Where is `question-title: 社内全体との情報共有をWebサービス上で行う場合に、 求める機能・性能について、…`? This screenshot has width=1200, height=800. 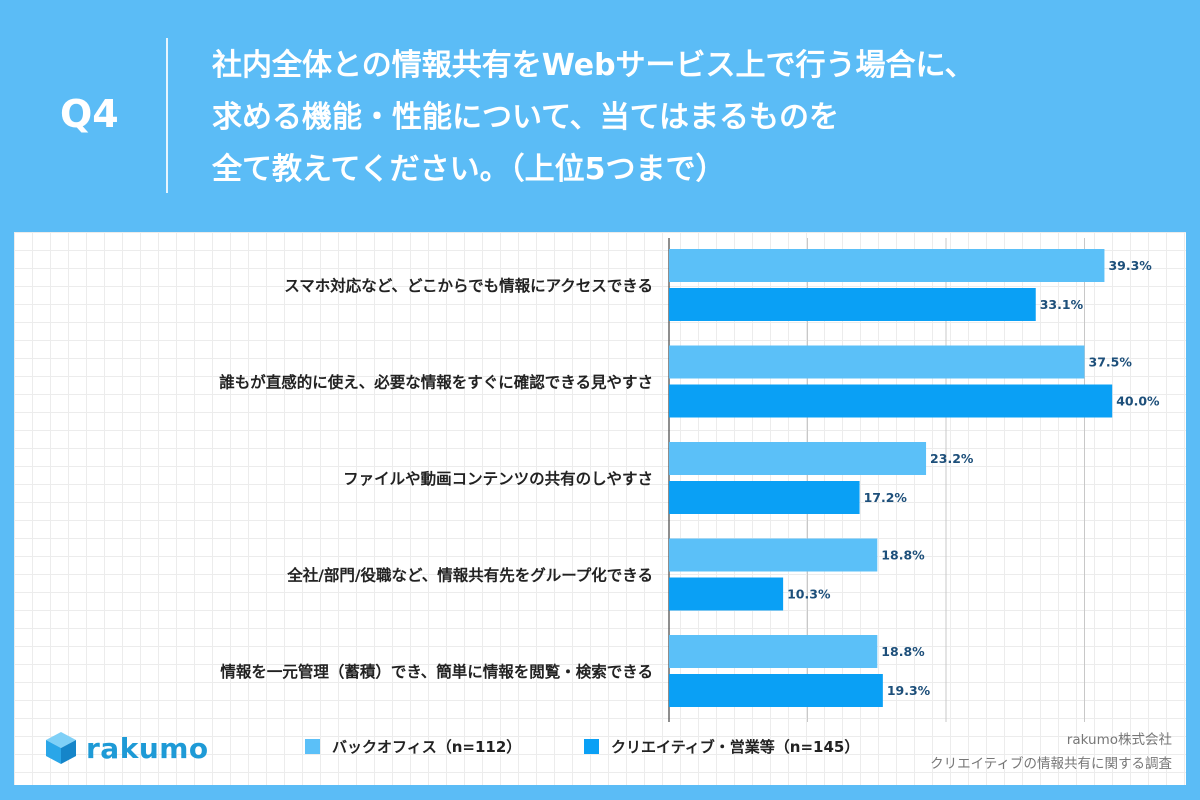
question-title: 社内全体との情報共有をWebサービス上で行う場合に、 求める機能・性能について、… is located at coordinates (593, 118).